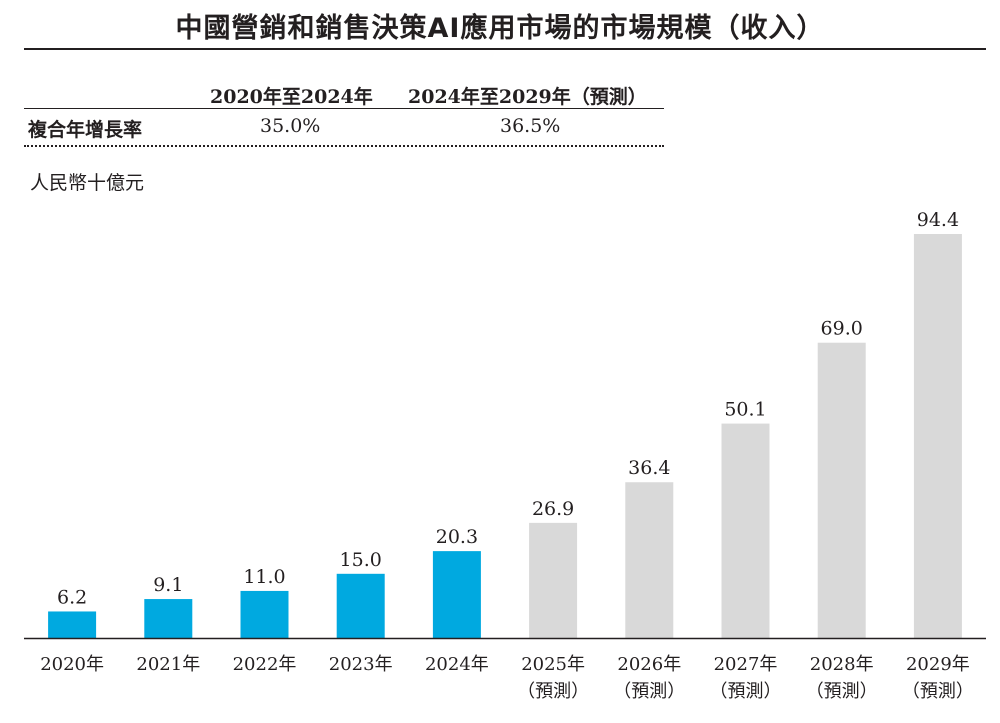  Describe the element at coordinates (553, 580) in the screenshot. I see `bar-2025年` at that location.